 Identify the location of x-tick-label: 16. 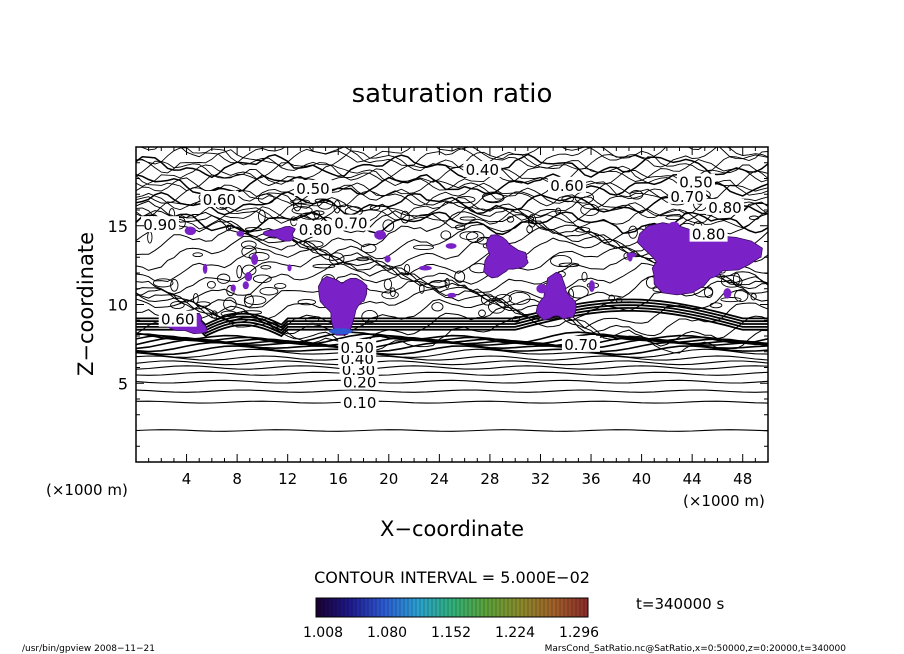
(338, 479).